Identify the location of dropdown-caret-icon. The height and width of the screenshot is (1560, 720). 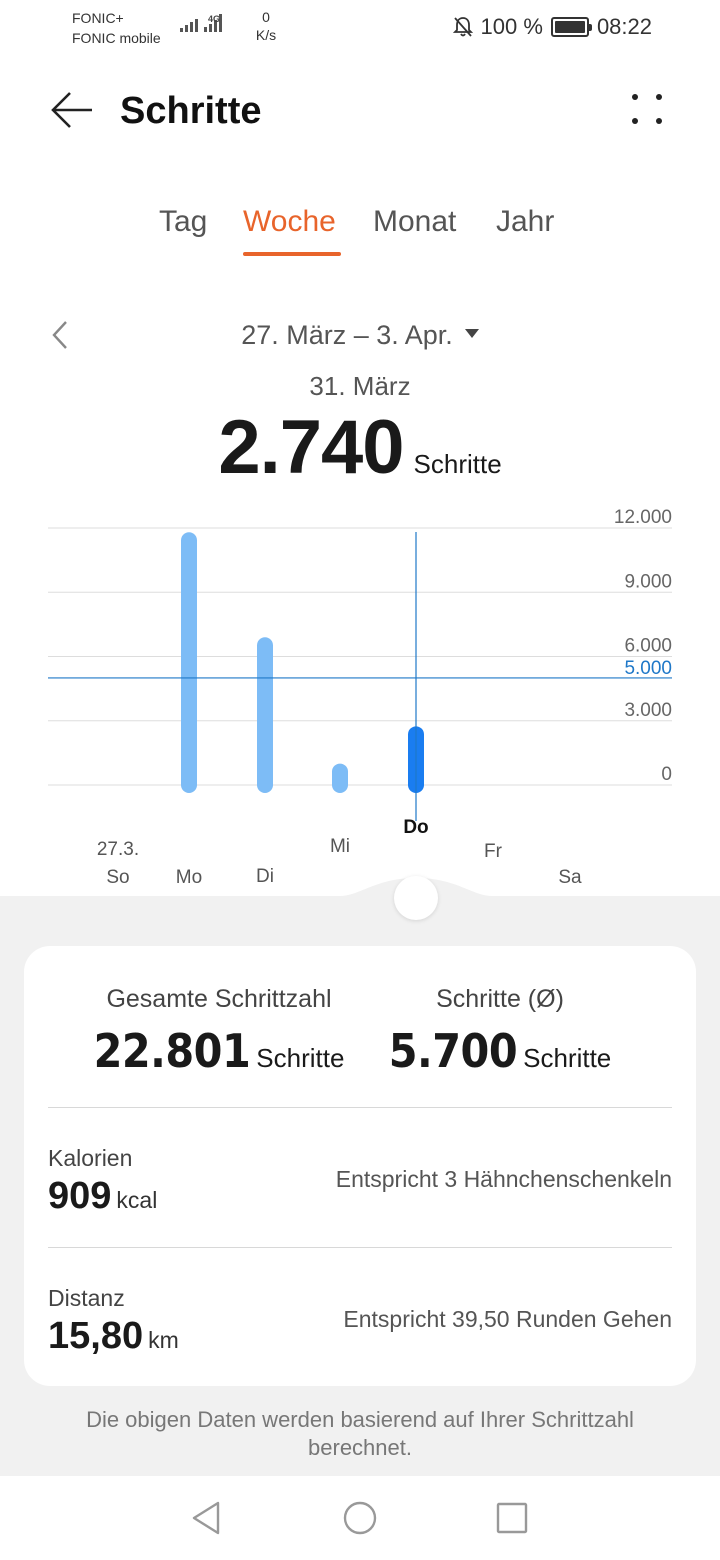
(471, 334).